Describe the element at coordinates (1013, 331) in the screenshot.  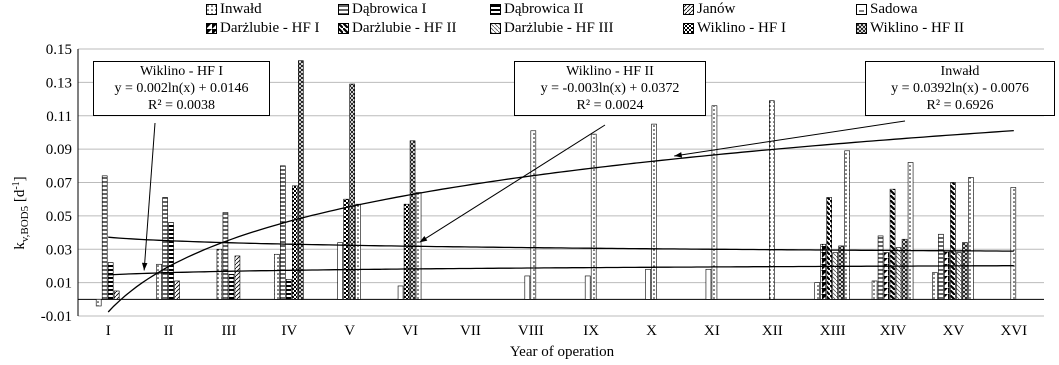
I see `x-tick-label: XVI` at that location.